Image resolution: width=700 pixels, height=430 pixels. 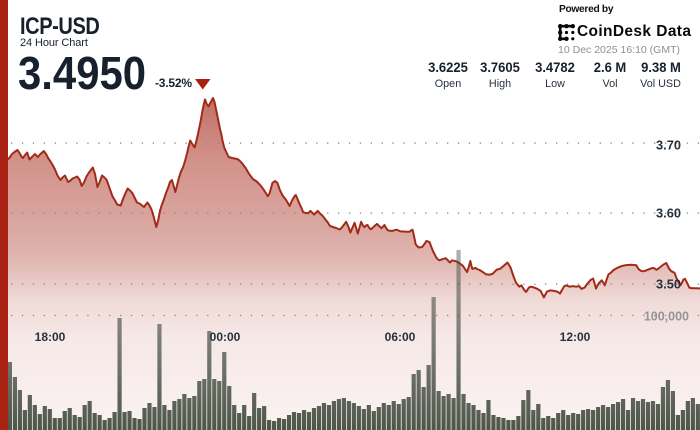 I want to click on svg-text: 06:00, so click(x=400, y=337).